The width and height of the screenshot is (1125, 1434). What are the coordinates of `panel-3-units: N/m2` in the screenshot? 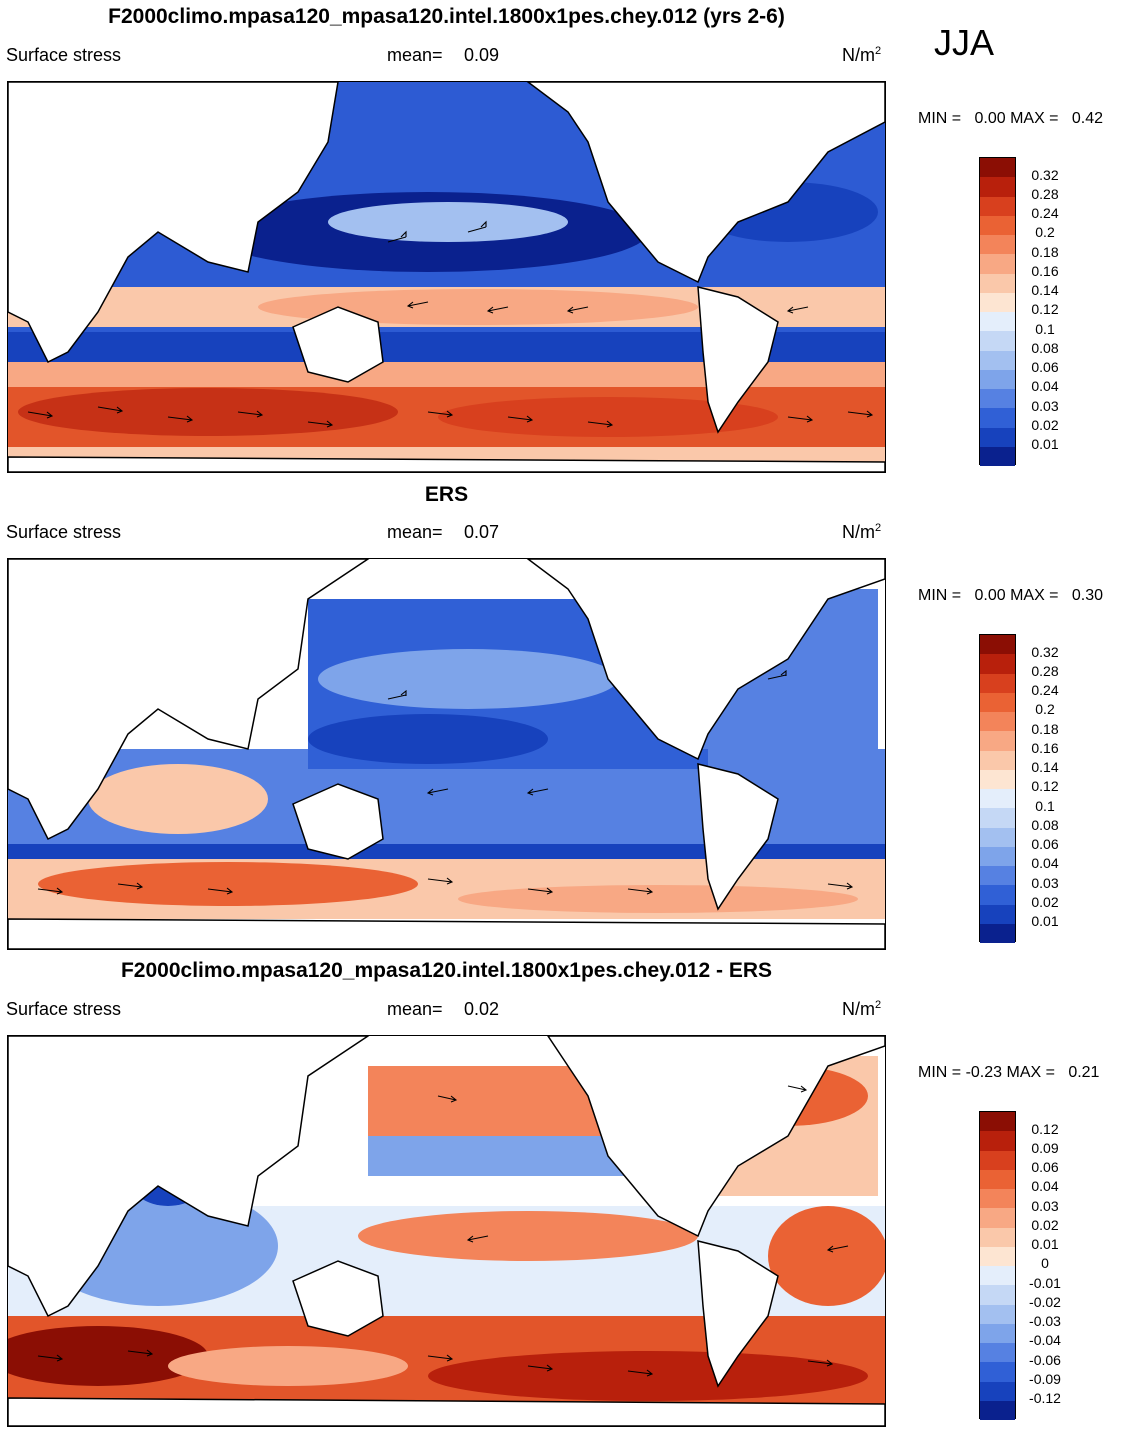 It's located at (862, 1009).